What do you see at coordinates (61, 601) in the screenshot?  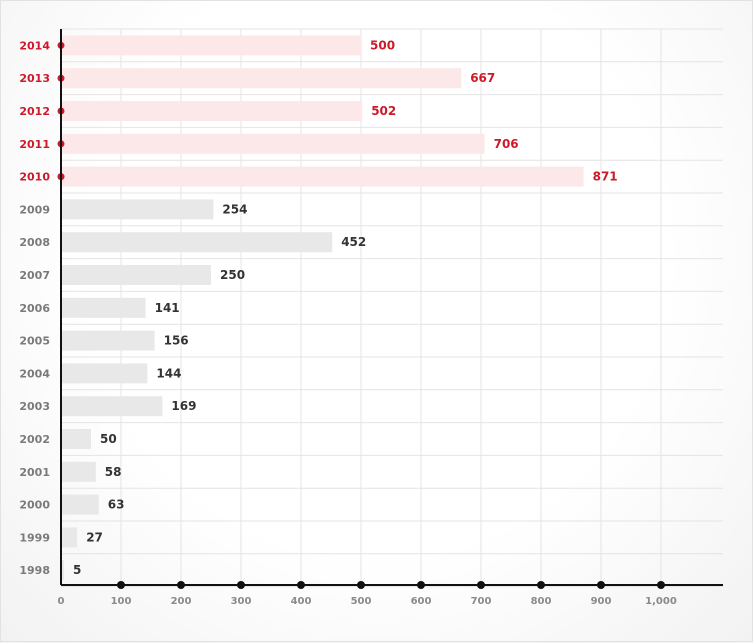 I see `x-tick-label: 0` at bounding box center [61, 601].